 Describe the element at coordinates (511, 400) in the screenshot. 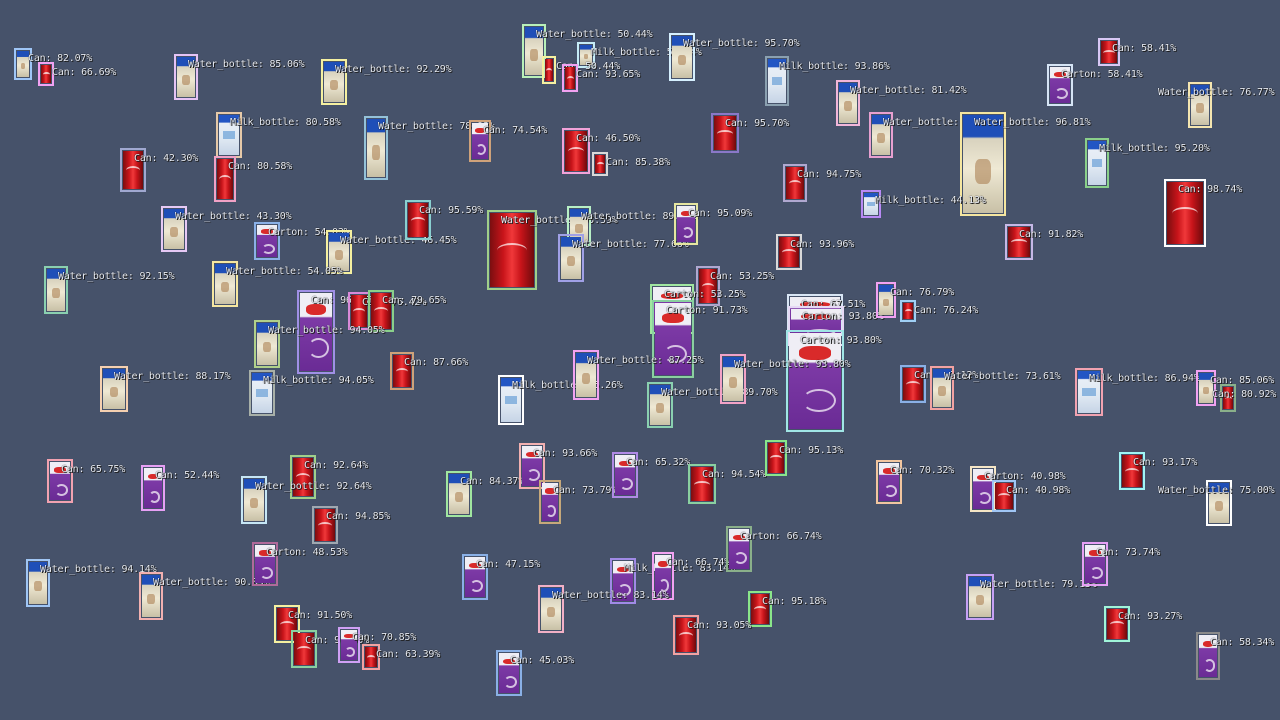

I see `detection-box-milk-bottle` at that location.